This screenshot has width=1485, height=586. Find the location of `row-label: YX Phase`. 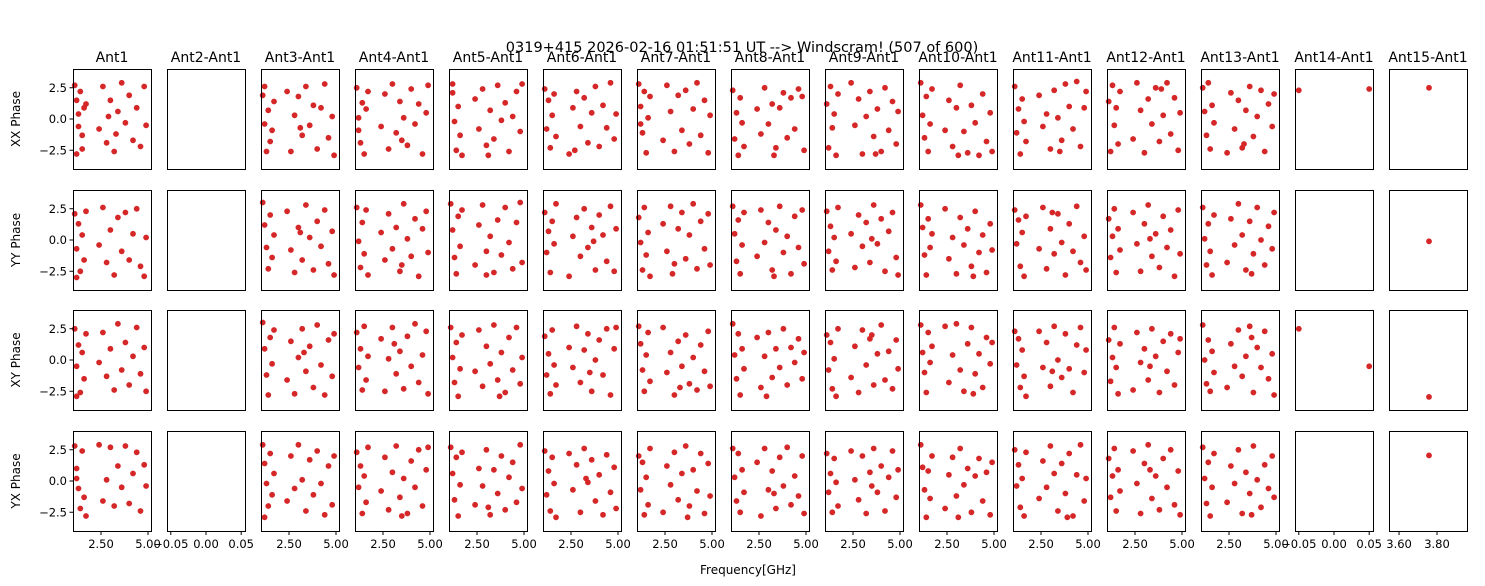

row-label: YX Phase is located at coordinates (16, 481).